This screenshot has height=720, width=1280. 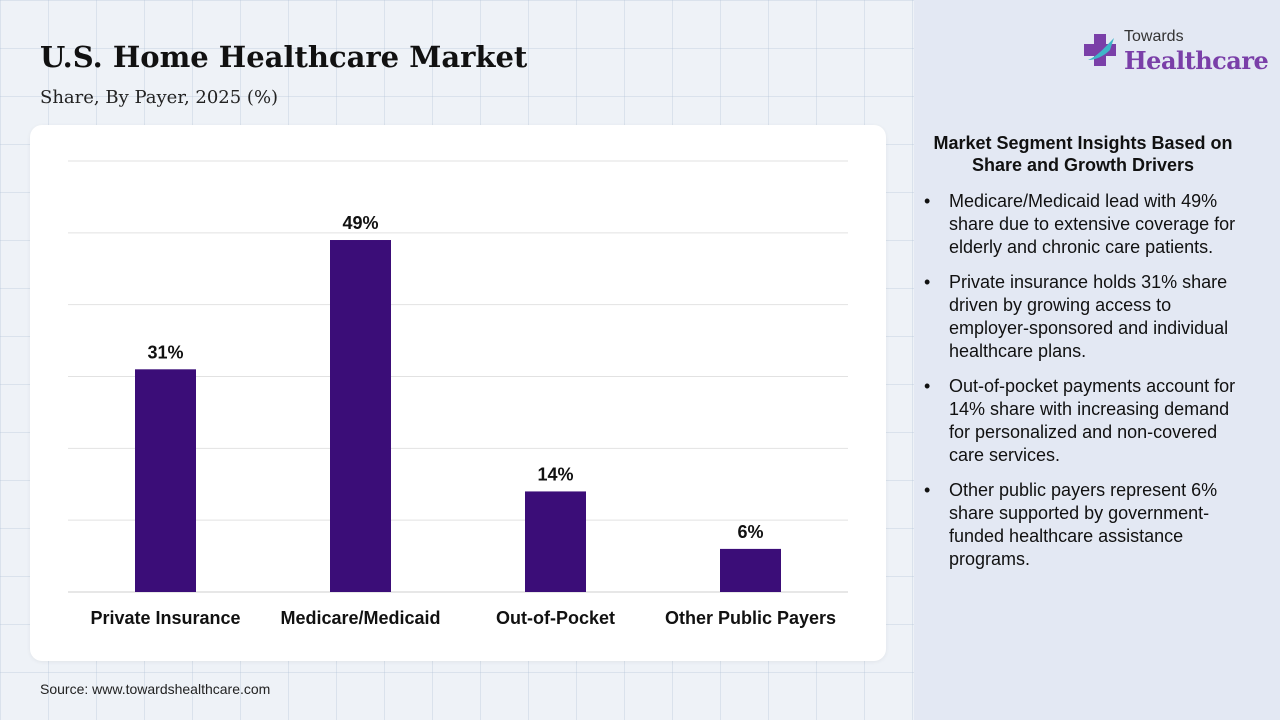 I want to click on brand-logo: Towards Healthcare, so click(x=1174, y=53).